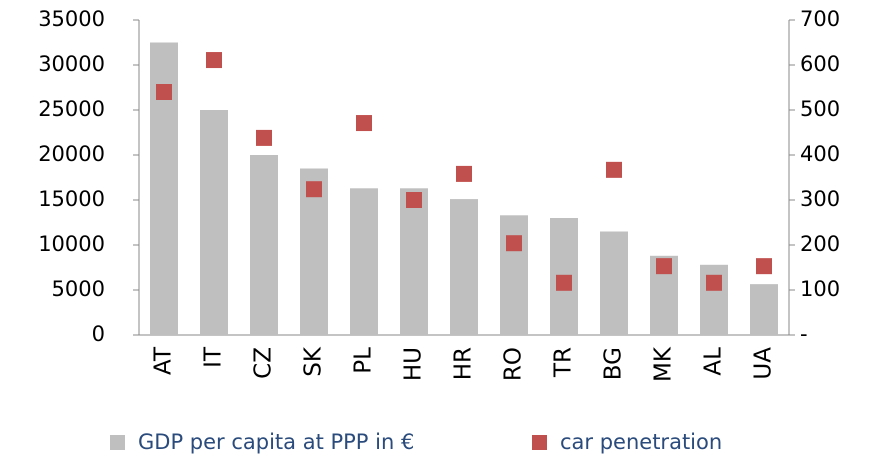  Describe the element at coordinates (71, 244) in the screenshot. I see `y-tick-label: 10000` at that location.